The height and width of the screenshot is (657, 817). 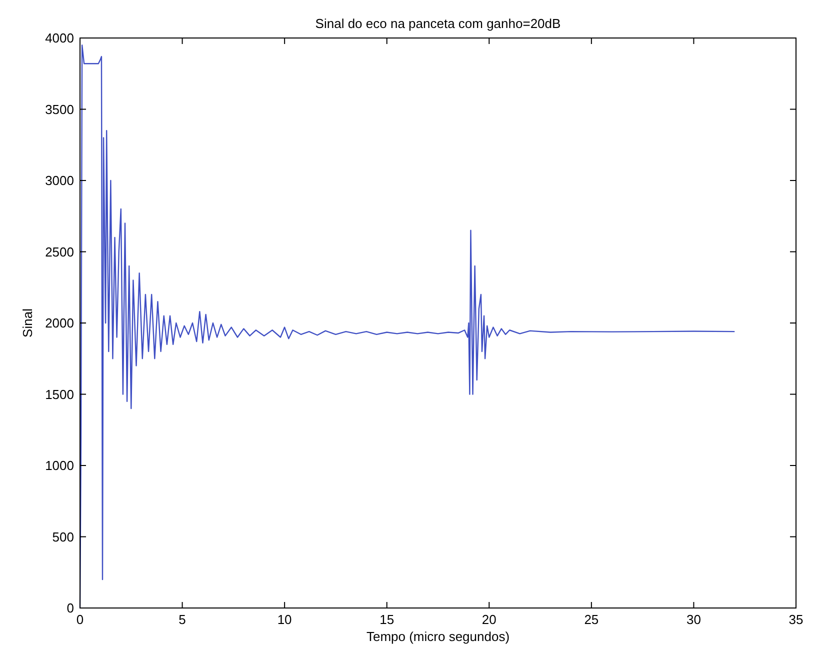 I want to click on y-axis-title: Sinal, so click(x=27, y=323).